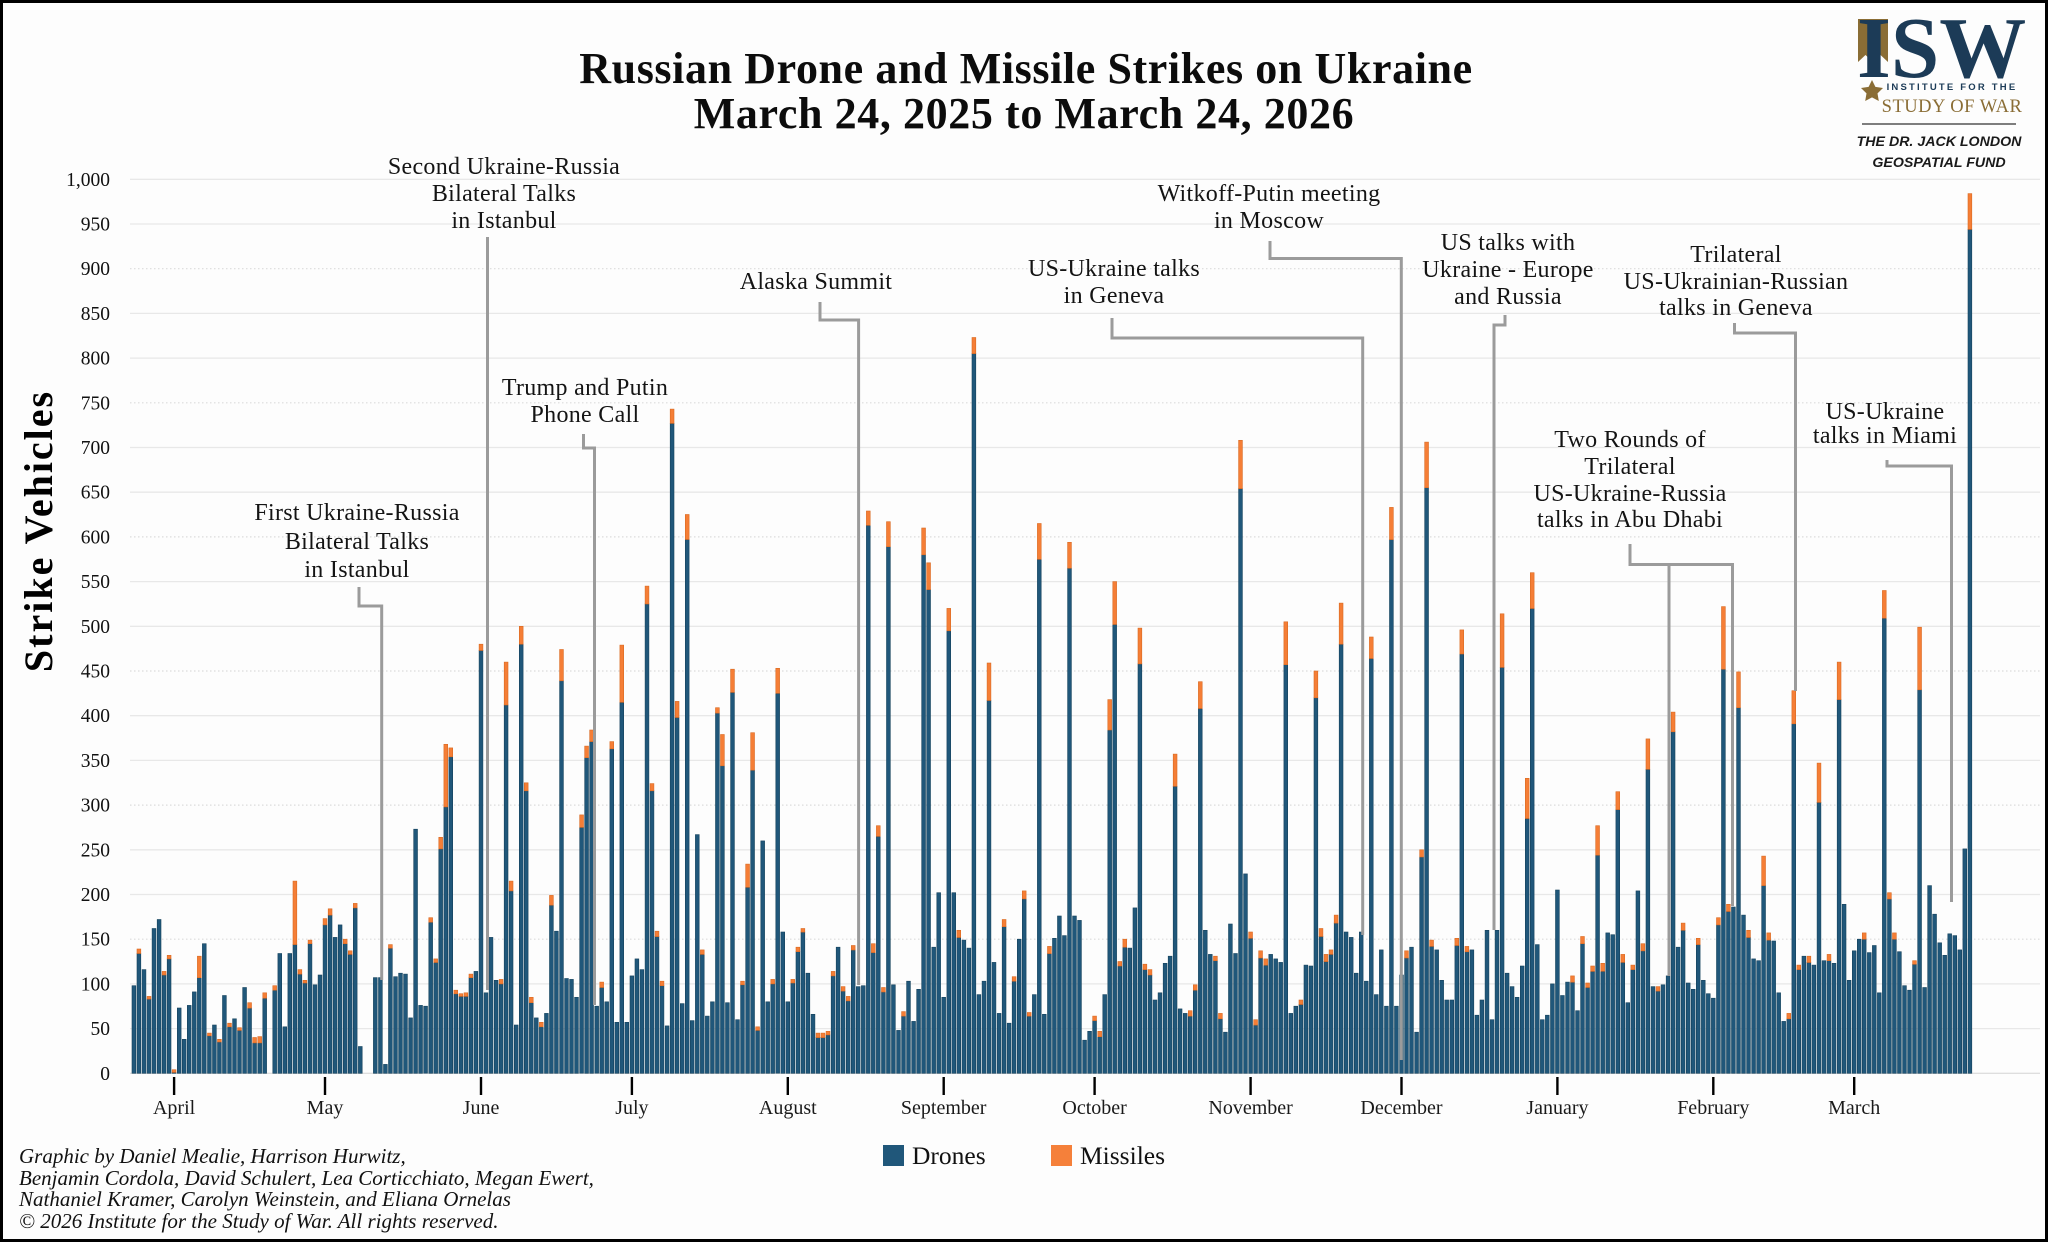 The image size is (2048, 1242). Describe the element at coordinates (95, 895) in the screenshot. I see `svg-text: 200` at that location.